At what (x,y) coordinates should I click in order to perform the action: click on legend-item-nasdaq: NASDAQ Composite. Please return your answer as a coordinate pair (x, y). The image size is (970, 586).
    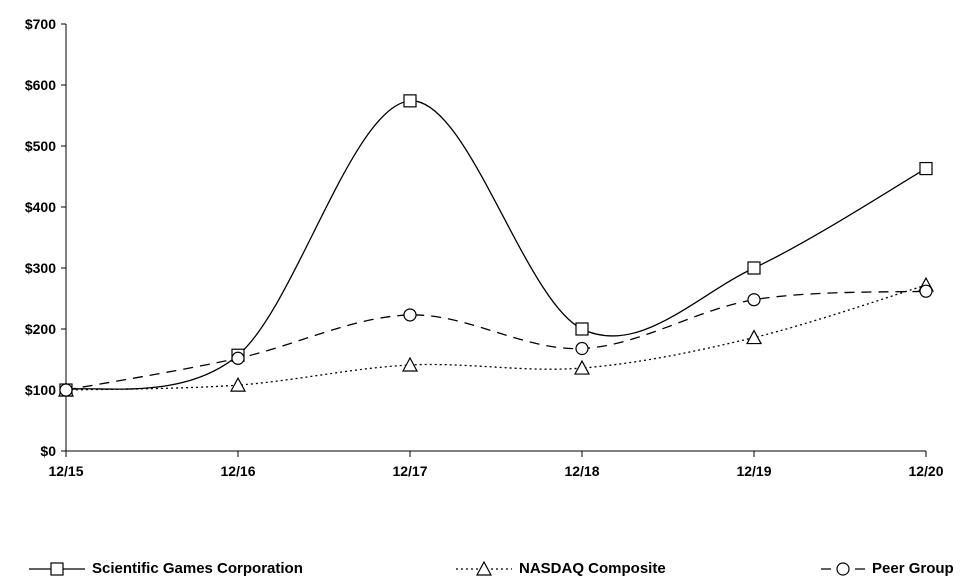
    Looking at the image, I should click on (560, 568).